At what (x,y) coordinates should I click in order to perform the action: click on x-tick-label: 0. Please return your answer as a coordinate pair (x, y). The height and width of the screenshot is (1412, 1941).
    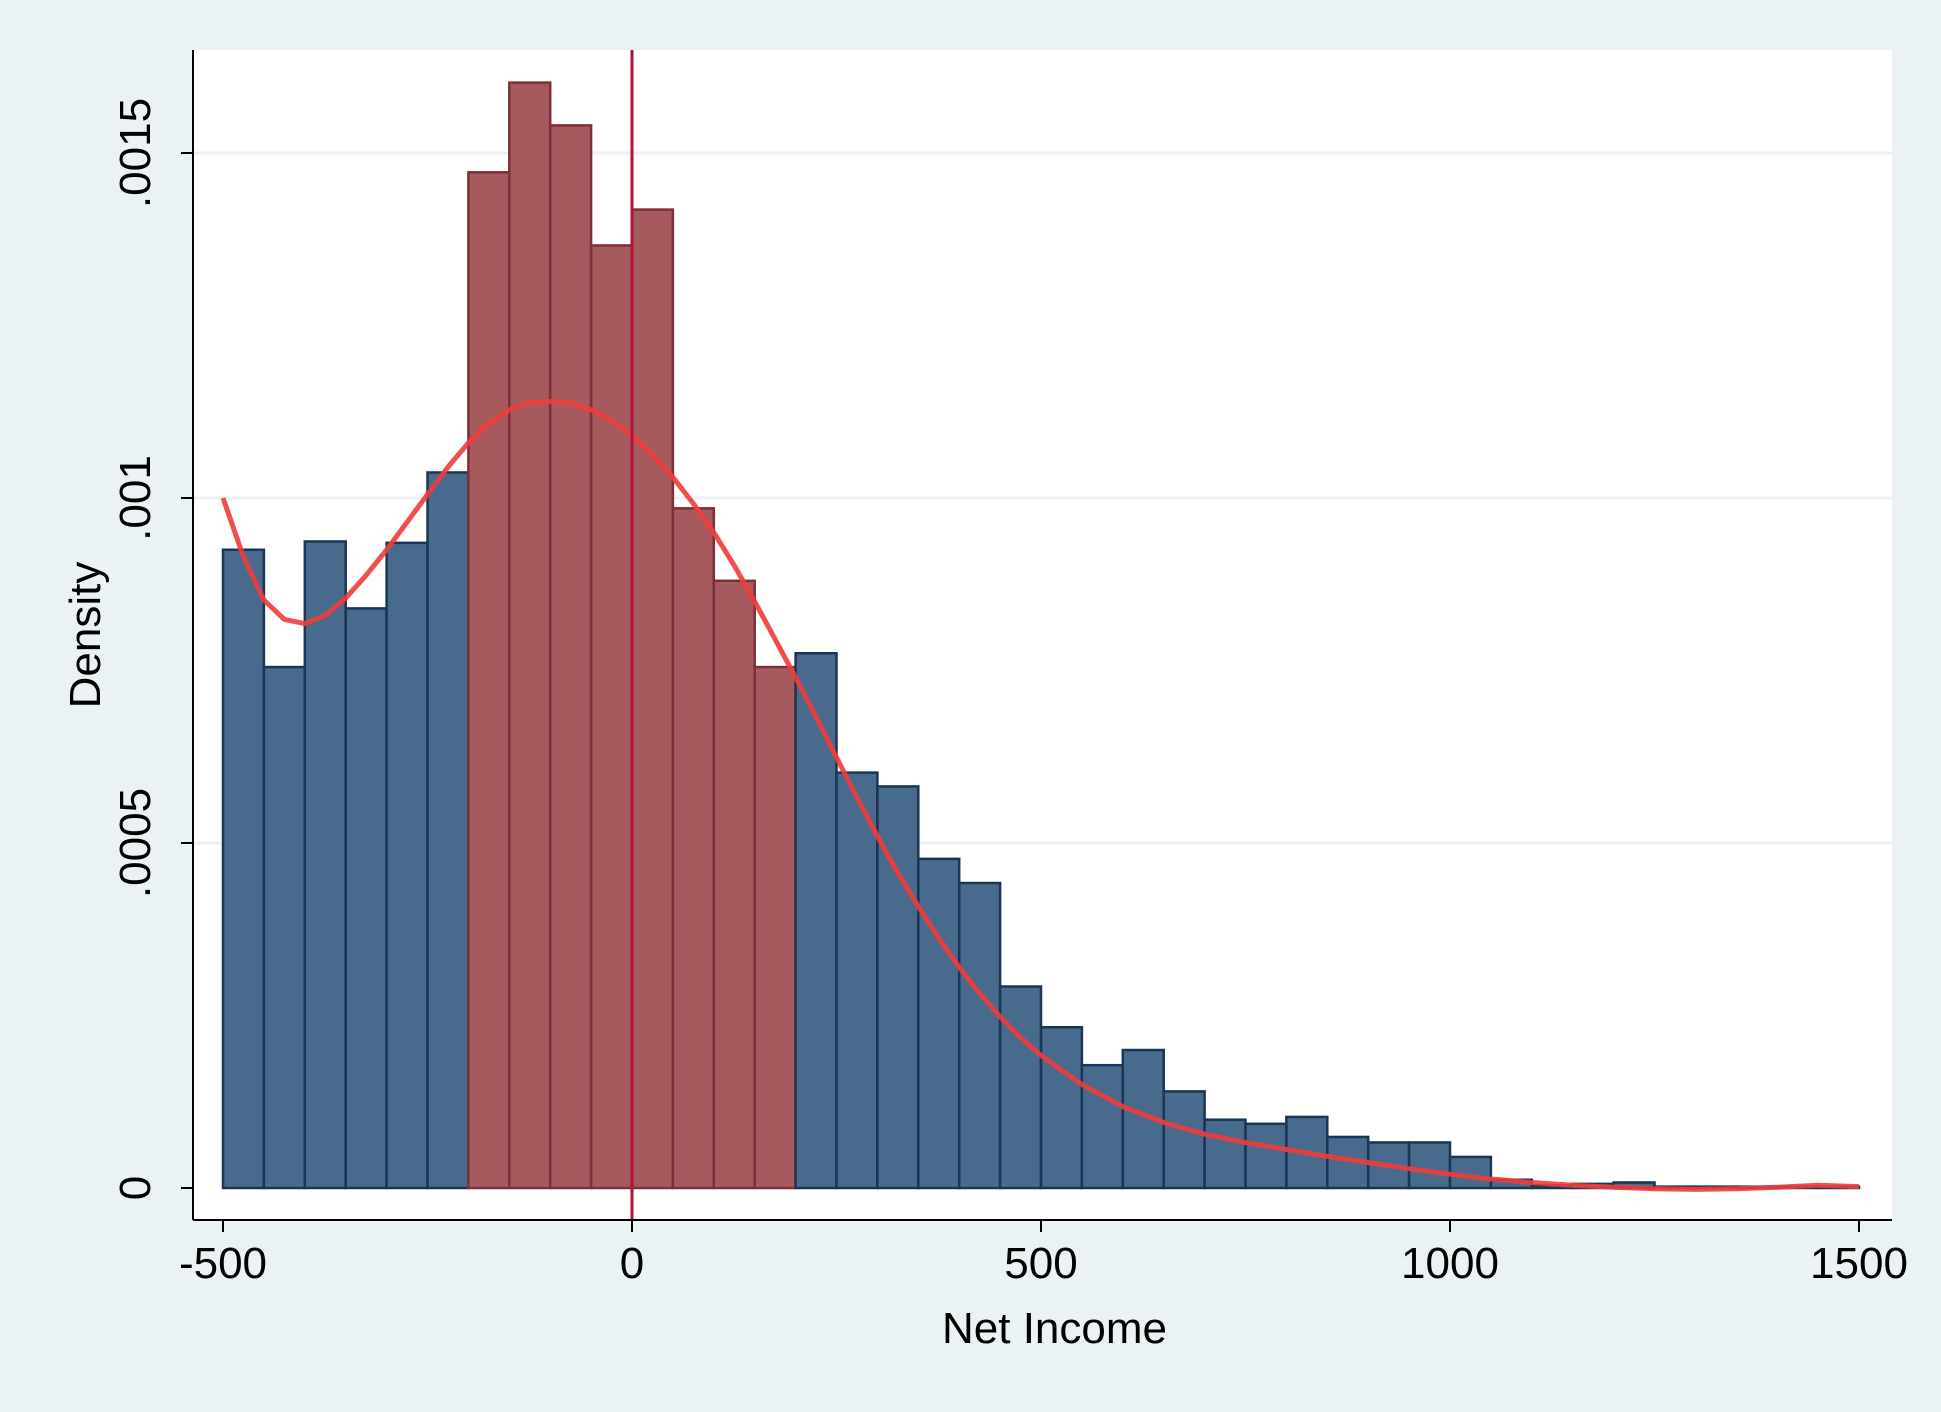
    Looking at the image, I should click on (632, 1263).